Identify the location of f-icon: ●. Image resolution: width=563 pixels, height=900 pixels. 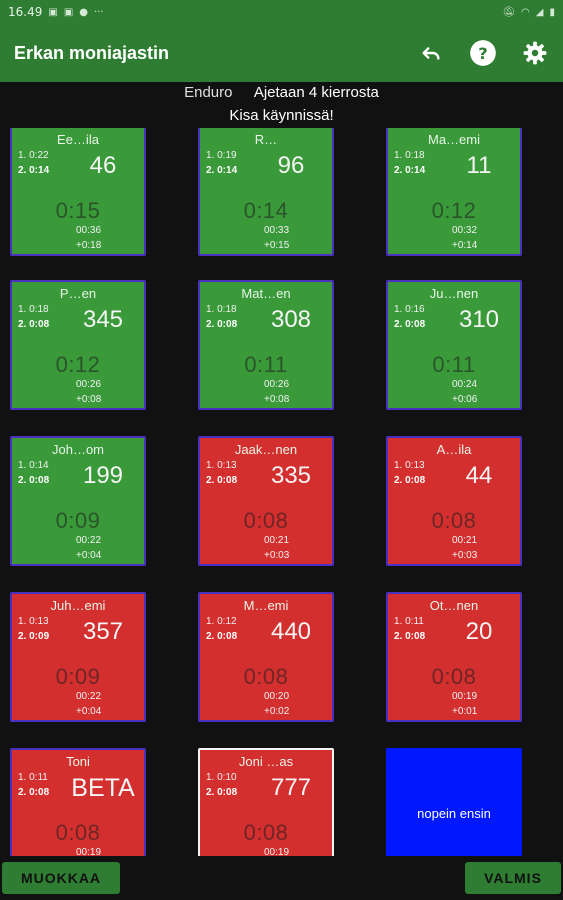
(83, 12).